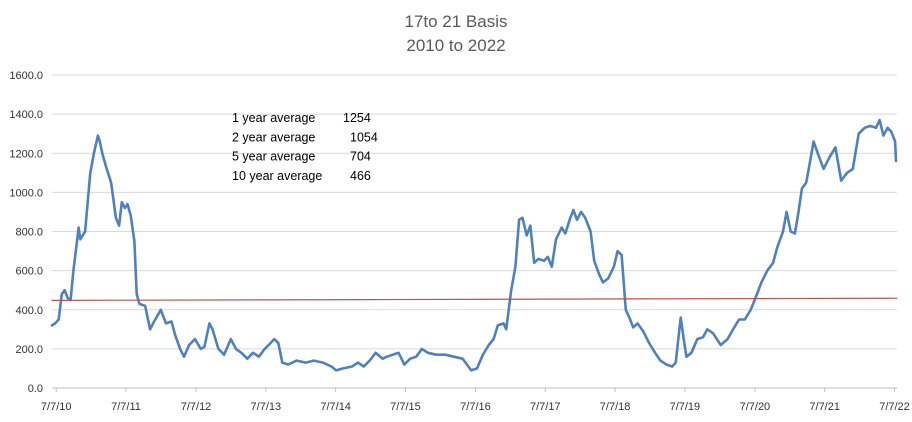 The image size is (912, 422). What do you see at coordinates (35, 389) in the screenshot?
I see `y-tick-label: 0.0` at bounding box center [35, 389].